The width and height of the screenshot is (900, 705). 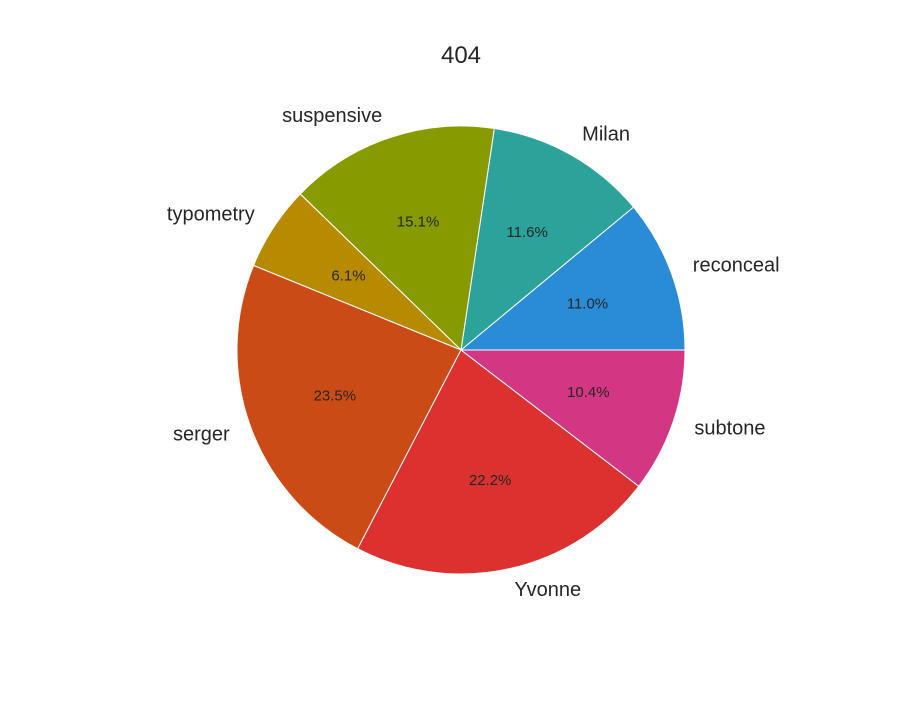 I want to click on pie-slice-reconceal, so click(x=572, y=278).